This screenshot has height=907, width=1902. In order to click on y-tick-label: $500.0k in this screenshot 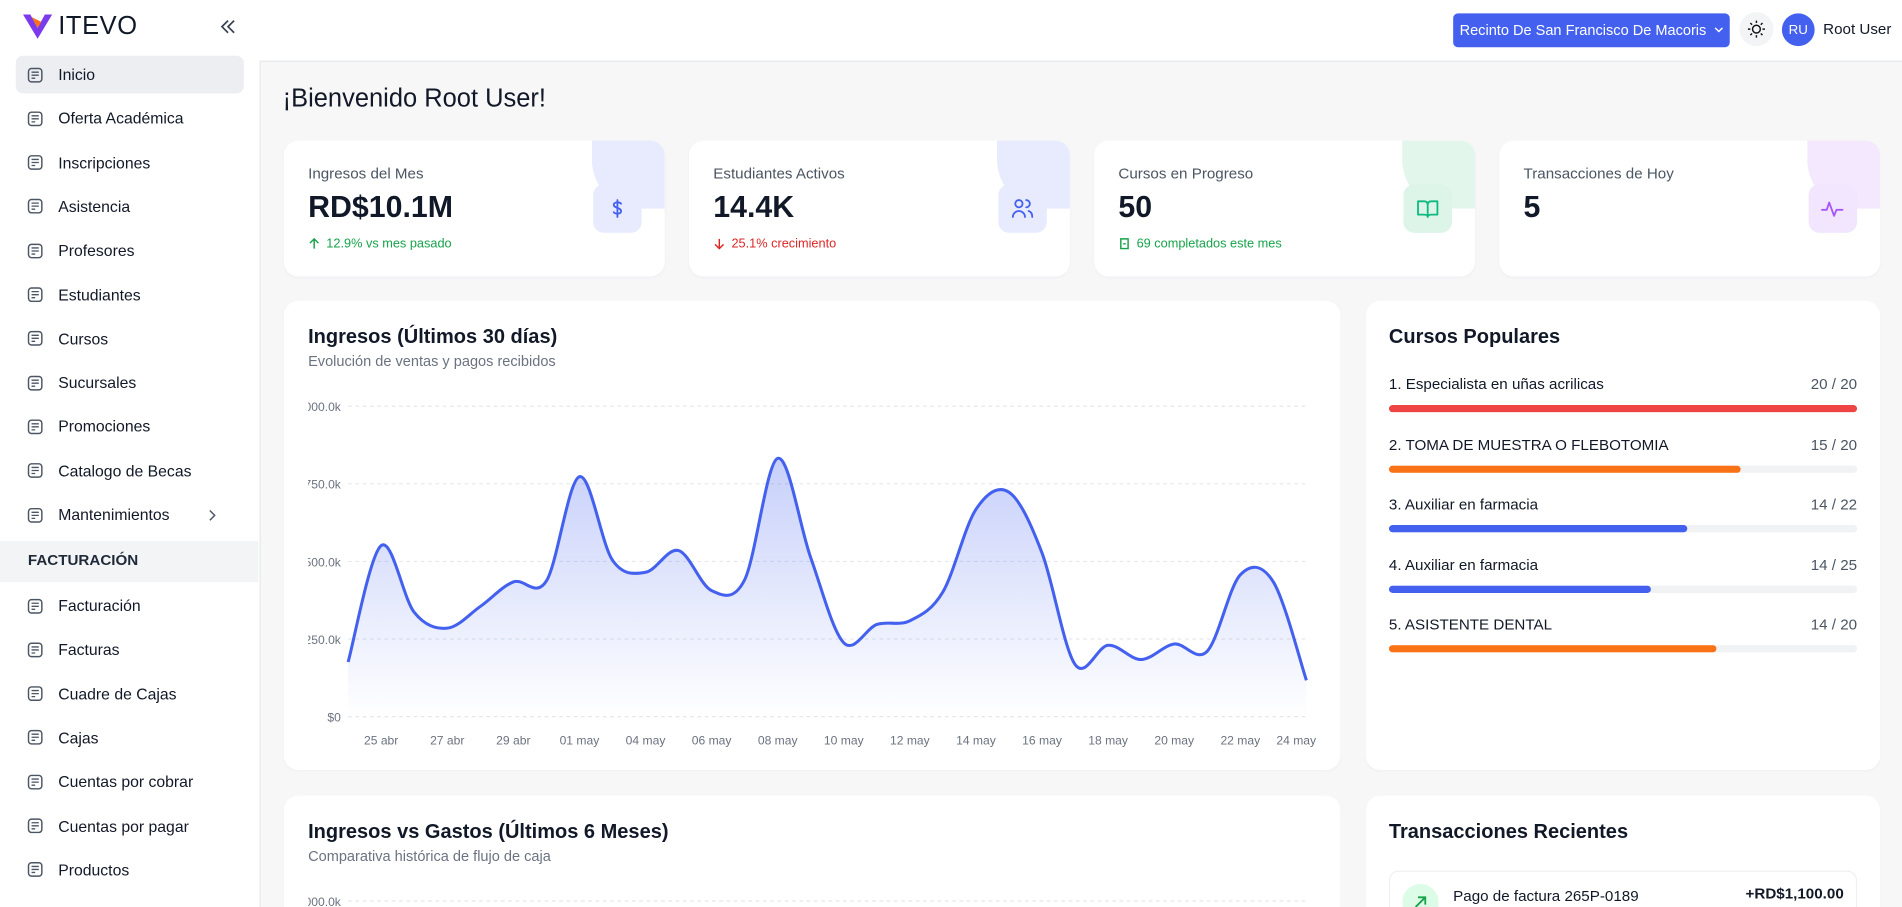, I will do `click(325, 562)`.